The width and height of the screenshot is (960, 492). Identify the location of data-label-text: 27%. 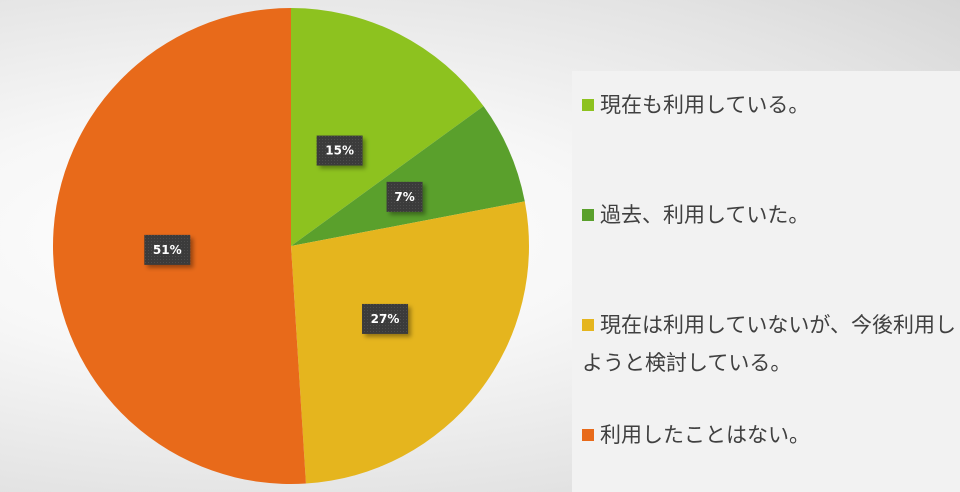
(385, 319).